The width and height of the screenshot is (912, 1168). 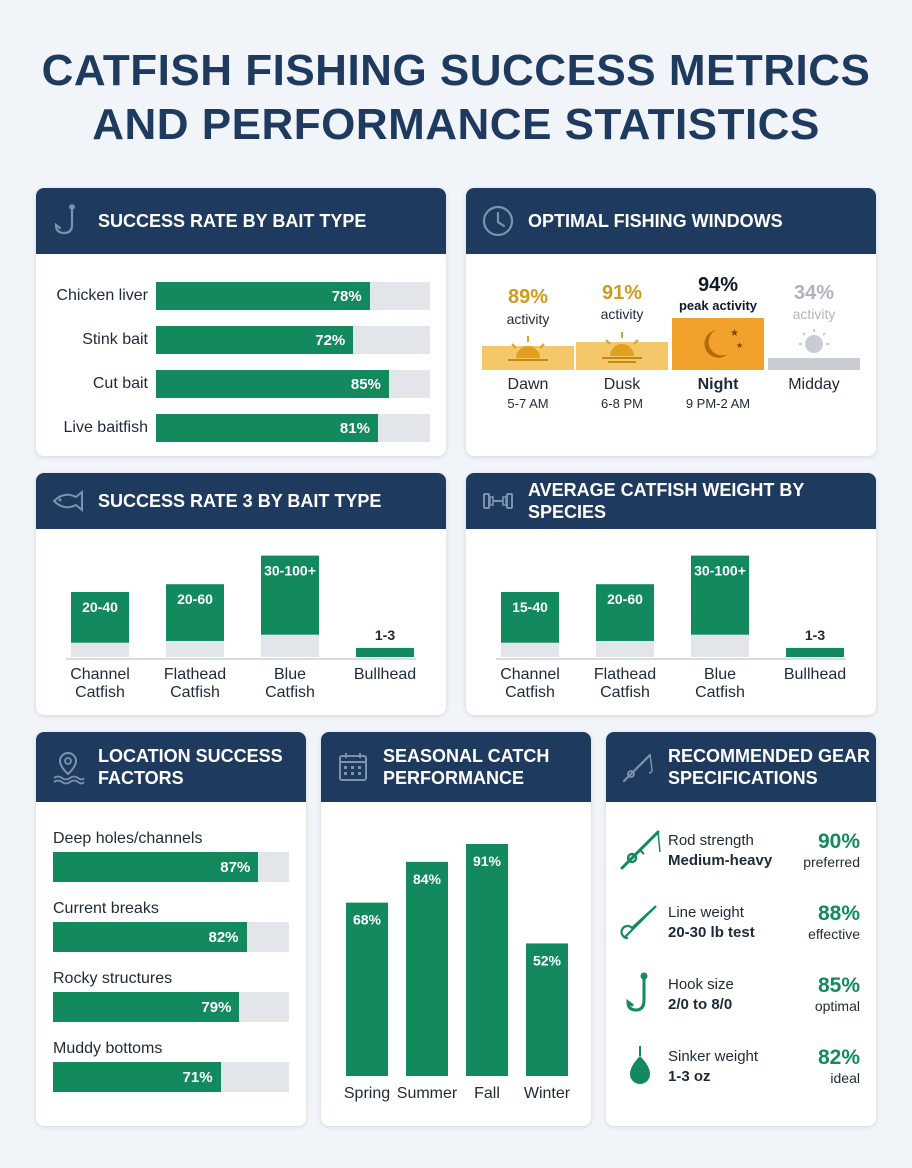 I want to click on bar-fill: 78%, so click(x=263, y=296).